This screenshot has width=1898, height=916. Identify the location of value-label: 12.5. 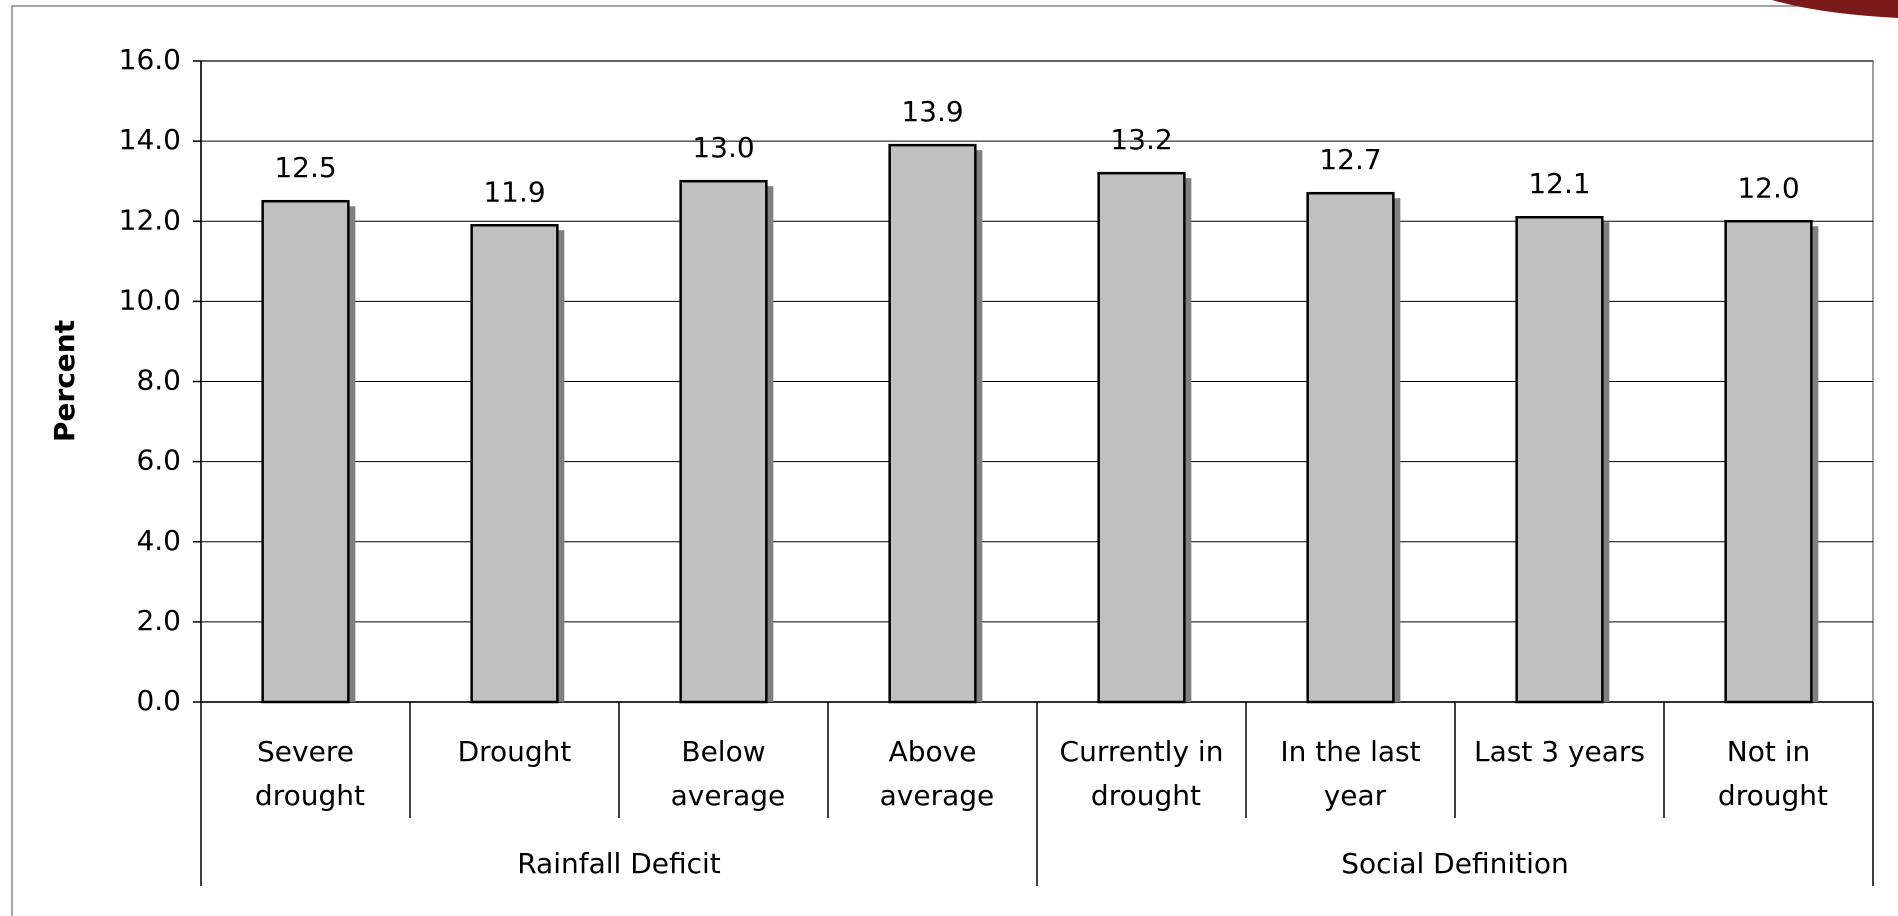
(305, 167).